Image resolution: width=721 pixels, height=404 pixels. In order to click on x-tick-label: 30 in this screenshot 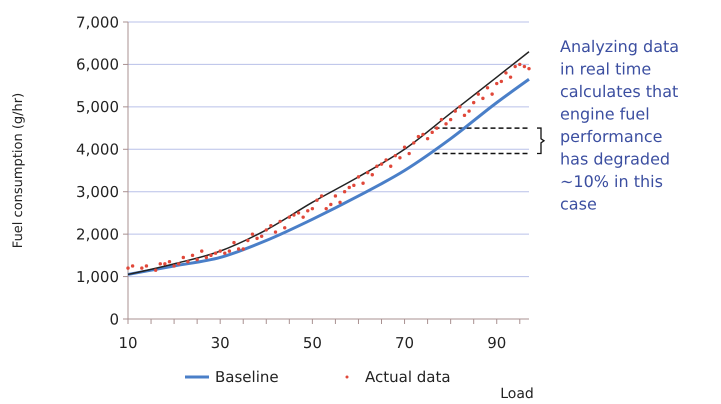, I will do `click(220, 343)`.